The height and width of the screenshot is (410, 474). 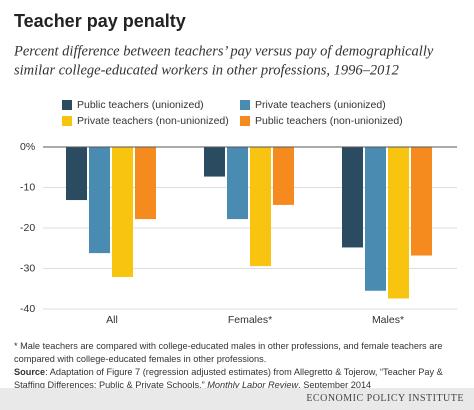 I want to click on legend-label: Public teachers (unionized), so click(x=140, y=105).